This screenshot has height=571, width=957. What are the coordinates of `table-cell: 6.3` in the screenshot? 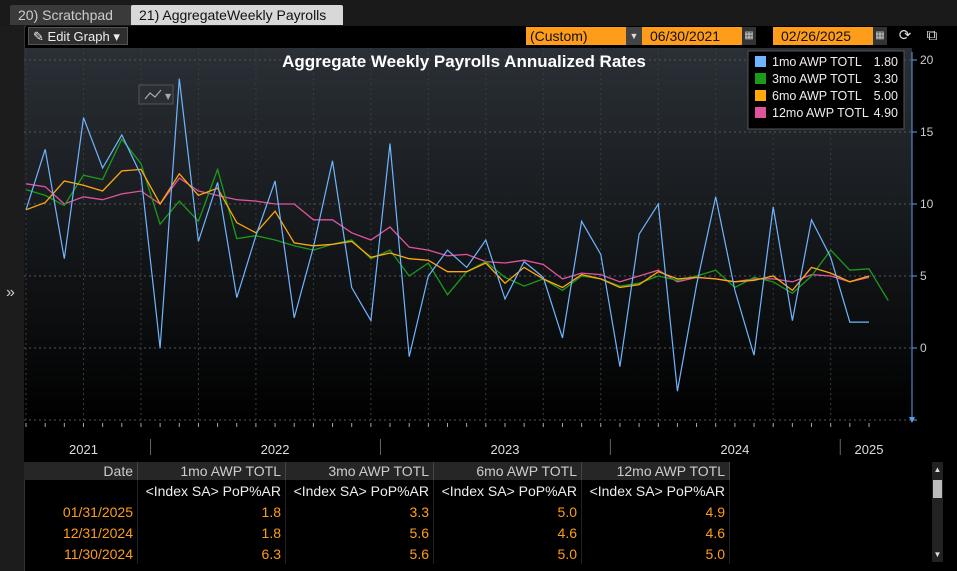 It's located at (211, 553).